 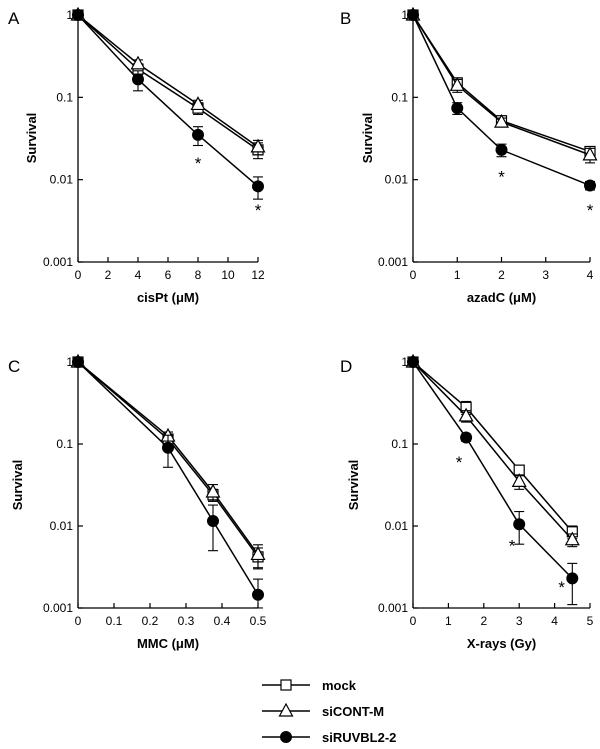 I want to click on x-tick-label: 0.5, so click(x=258, y=621).